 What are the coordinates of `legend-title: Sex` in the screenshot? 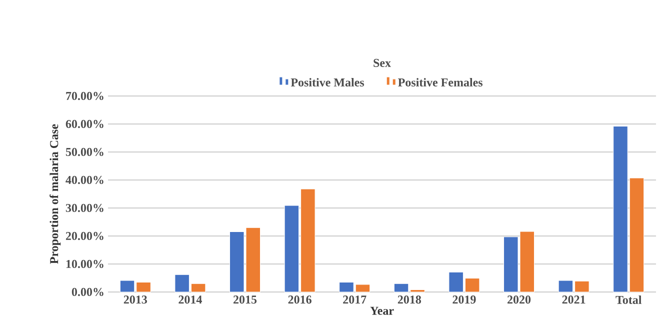 It's located at (382, 62).